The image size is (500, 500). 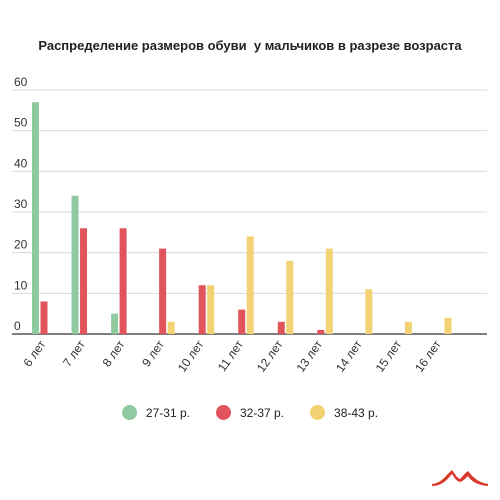 What do you see at coordinates (21, 82) in the screenshot?
I see `y-tick-label: 60` at bounding box center [21, 82].